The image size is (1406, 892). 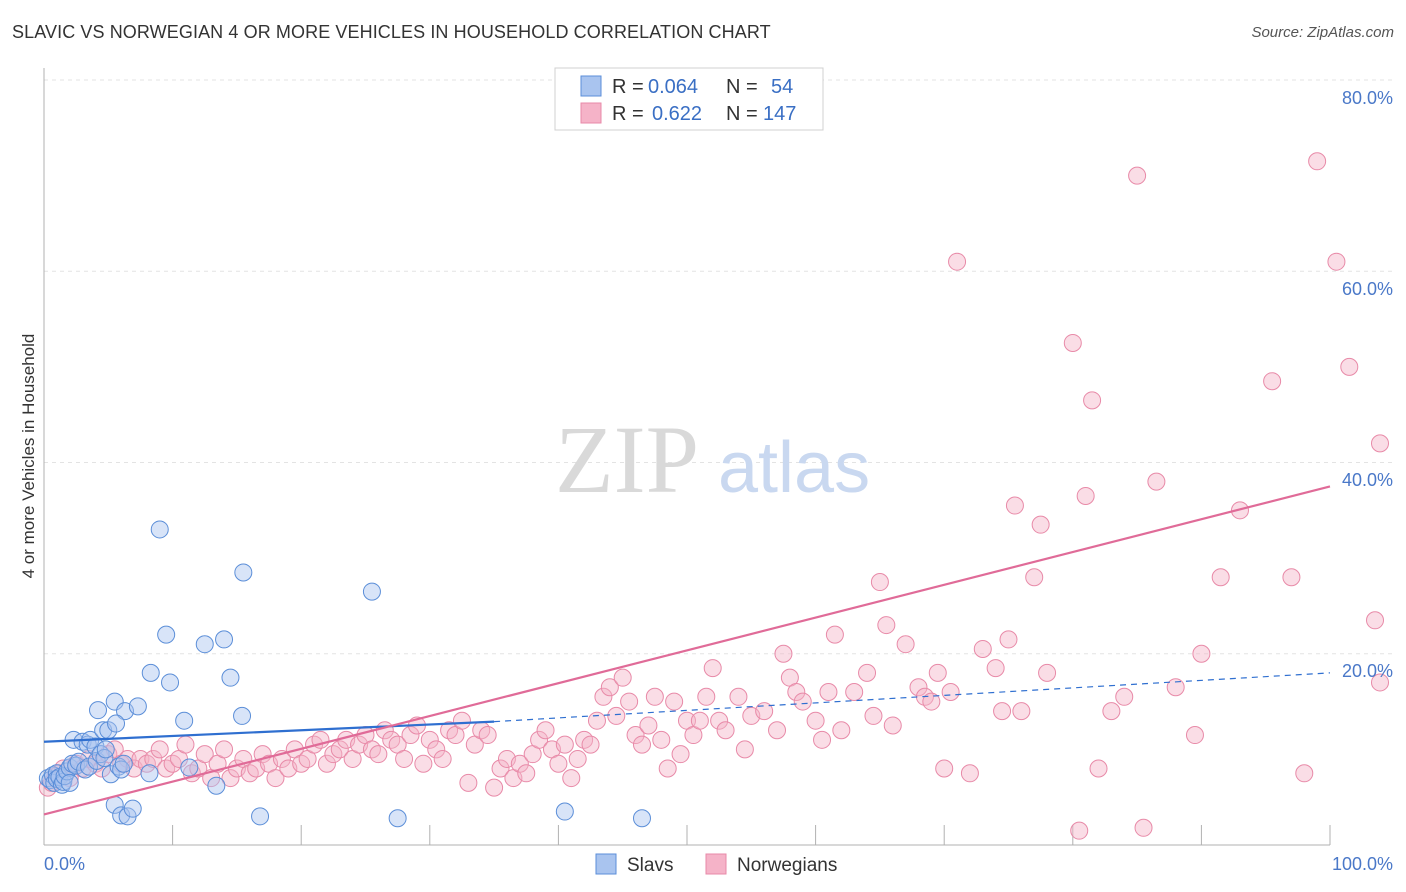 I want to click on legend-n-value-norwegians: 147, so click(x=779, y=114).